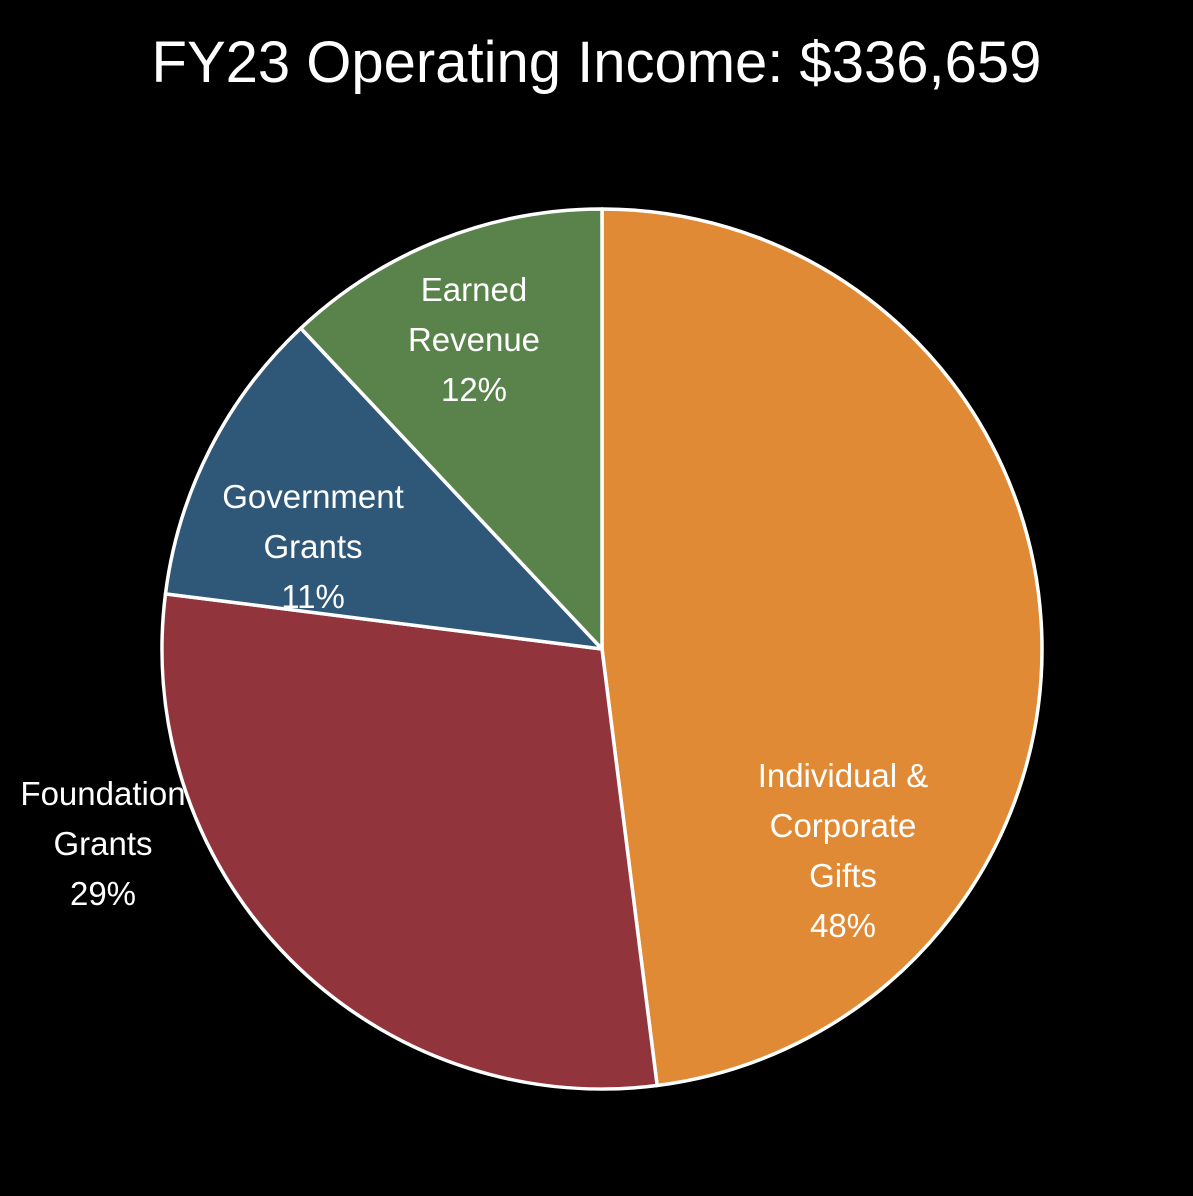 Image resolution: width=1193 pixels, height=1196 pixels. I want to click on slice-label-earned-revenue: Earned Revenue 12%, so click(474, 339).